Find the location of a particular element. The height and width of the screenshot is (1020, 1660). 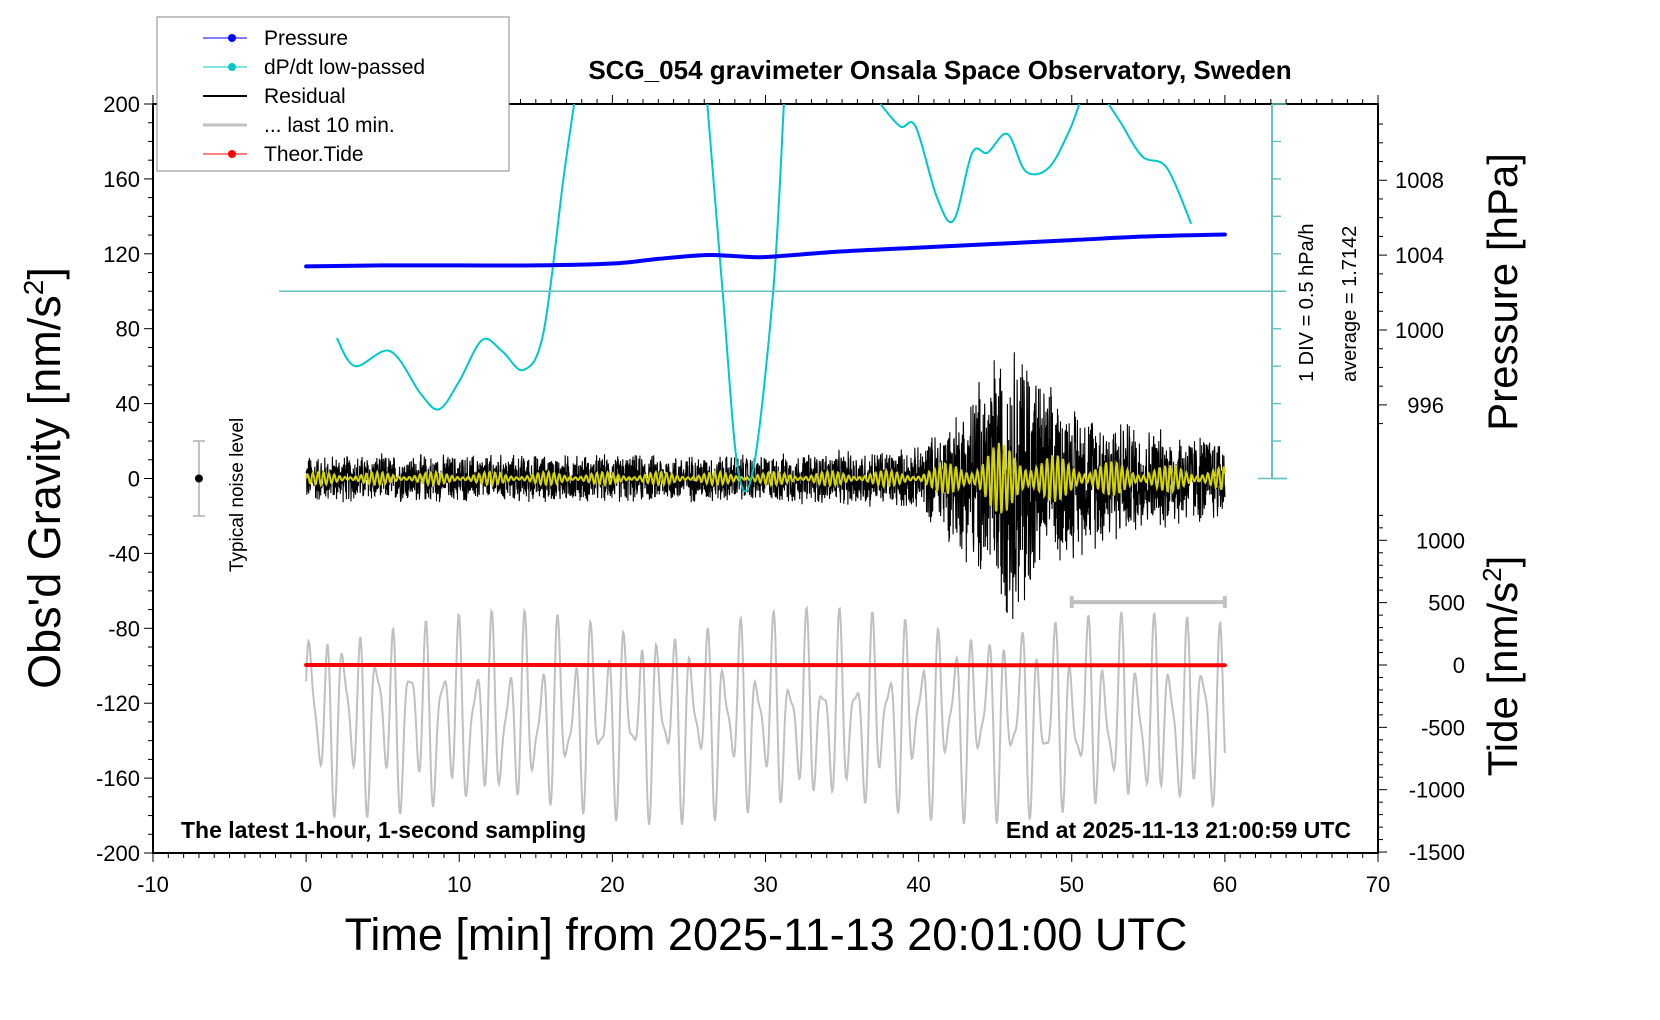

dpdt-scale-label: 1 DIV = 0.5 hPa/h is located at coordinates (1307, 303).